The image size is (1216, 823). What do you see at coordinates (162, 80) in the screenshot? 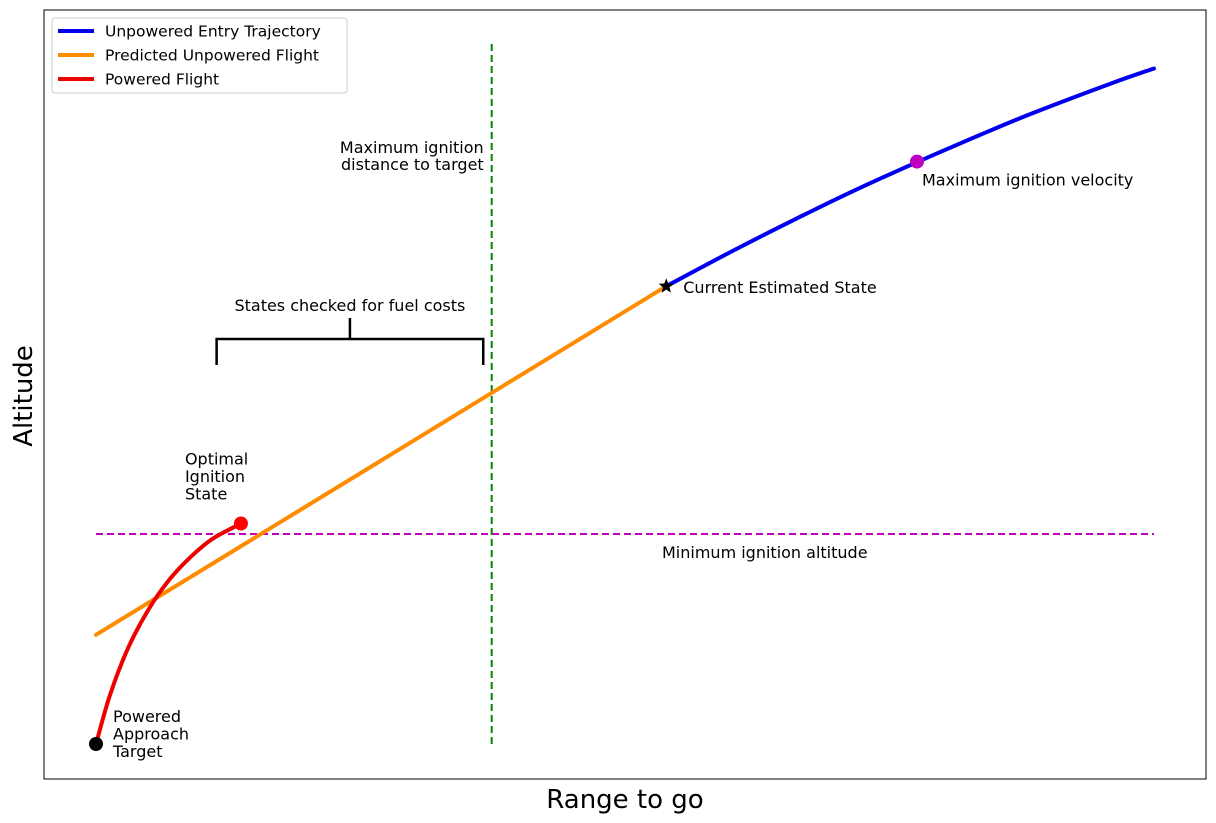
I see `legend-label-2: Powered Flight` at bounding box center [162, 80].